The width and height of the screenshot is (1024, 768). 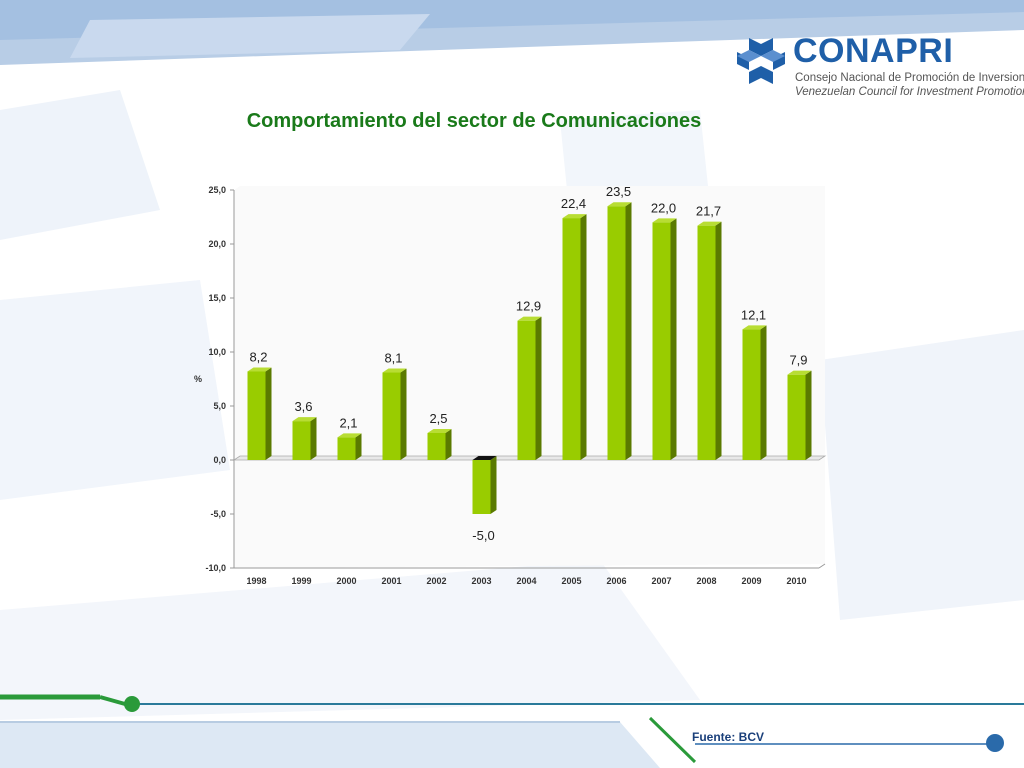 What do you see at coordinates (706, 581) in the screenshot?
I see `x-tick-label: 2008` at bounding box center [706, 581].